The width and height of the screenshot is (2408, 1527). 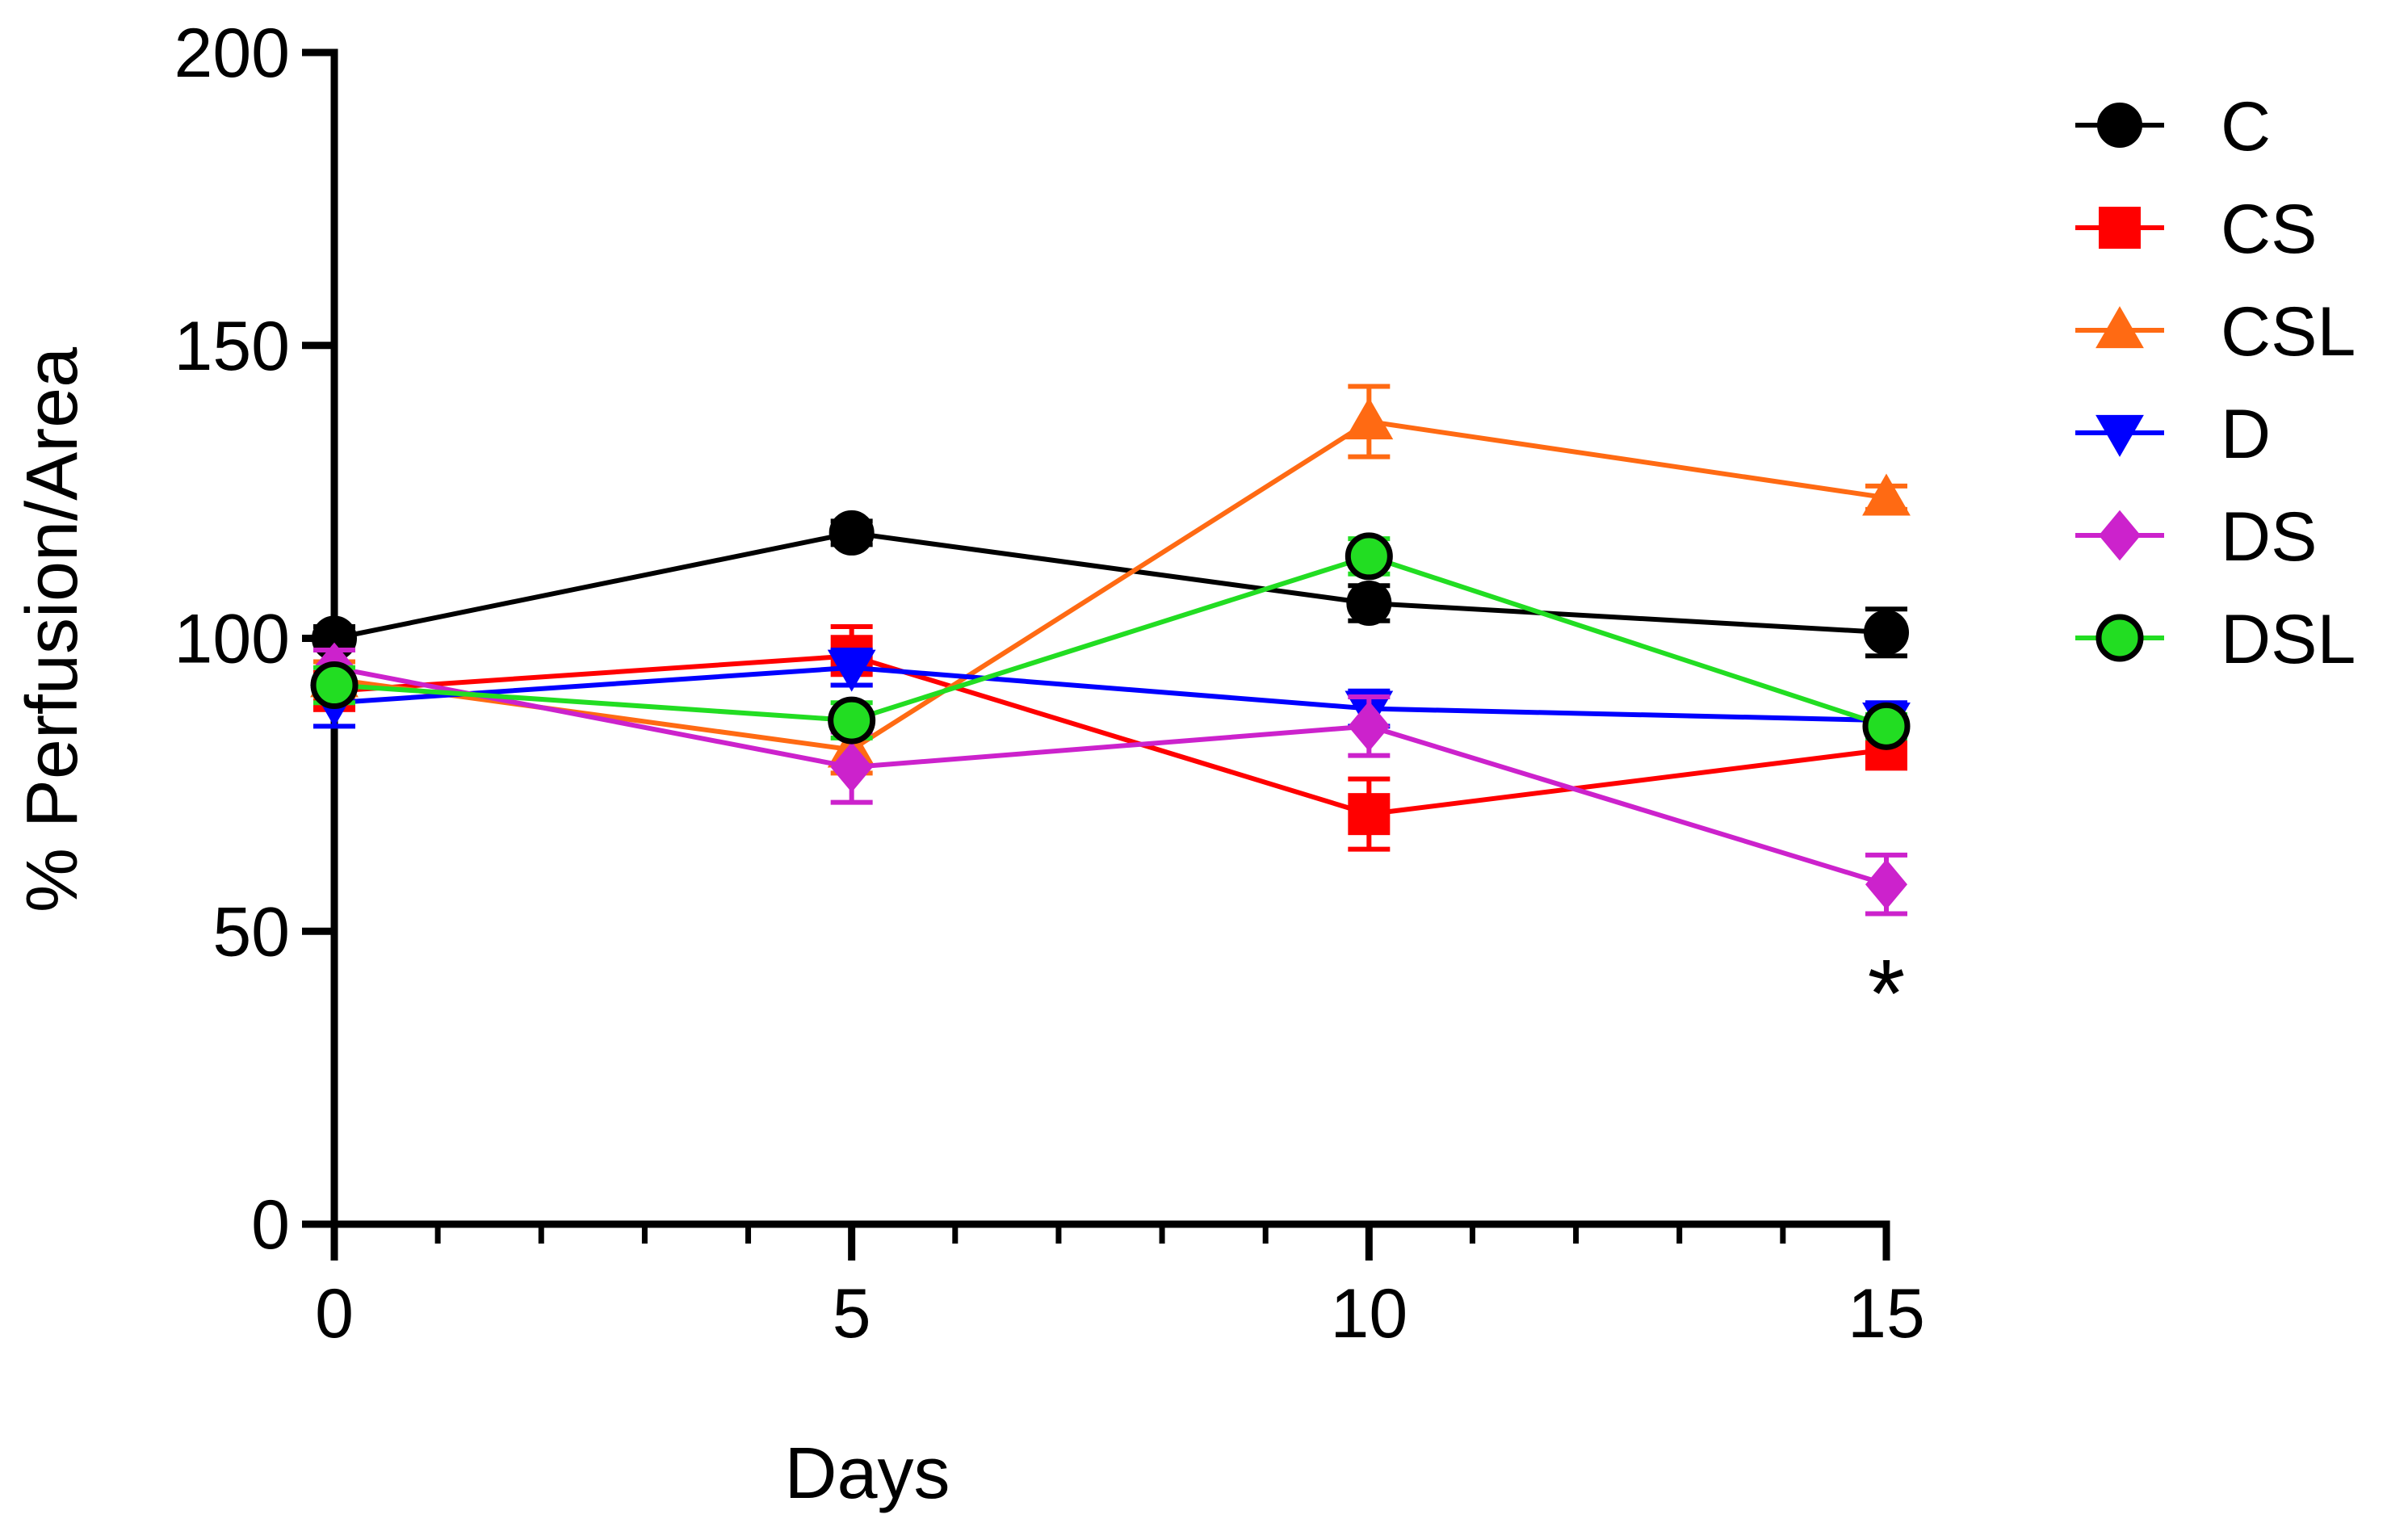 What do you see at coordinates (1887, 993) in the screenshot?
I see `significance-marker: *` at bounding box center [1887, 993].